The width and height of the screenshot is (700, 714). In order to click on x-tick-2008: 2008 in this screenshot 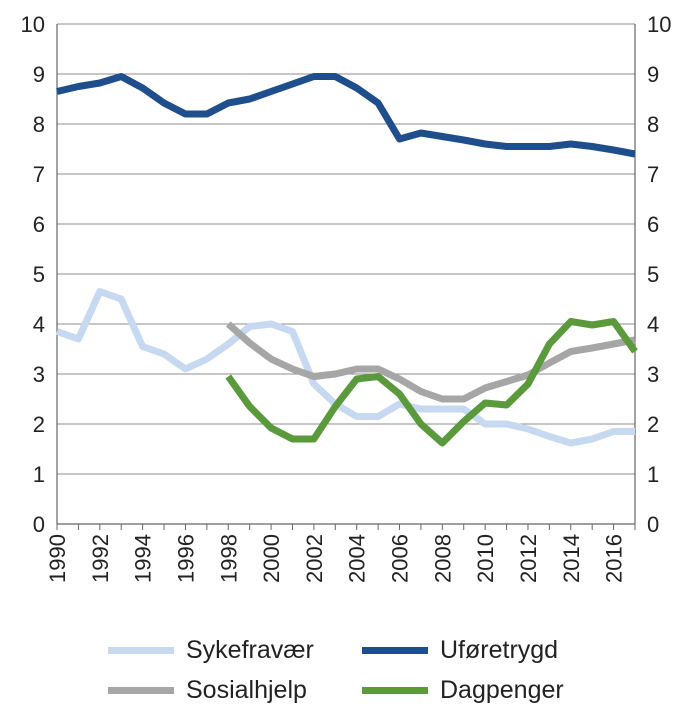, I will do `click(442, 558)`.